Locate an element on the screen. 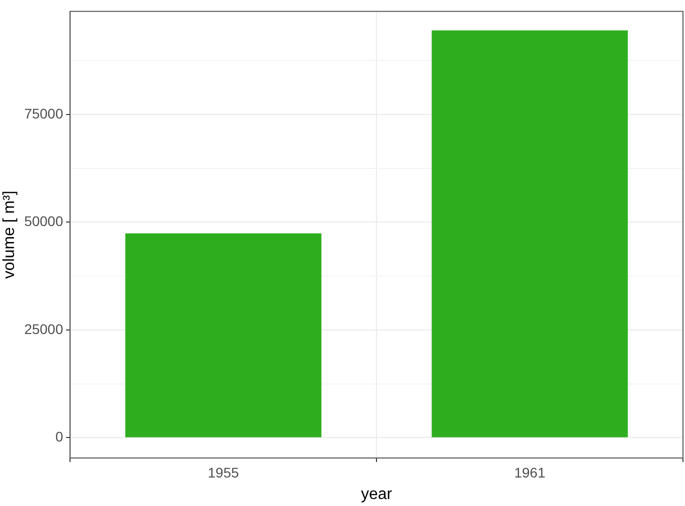  y-tick-label: 25000 is located at coordinates (44, 328).